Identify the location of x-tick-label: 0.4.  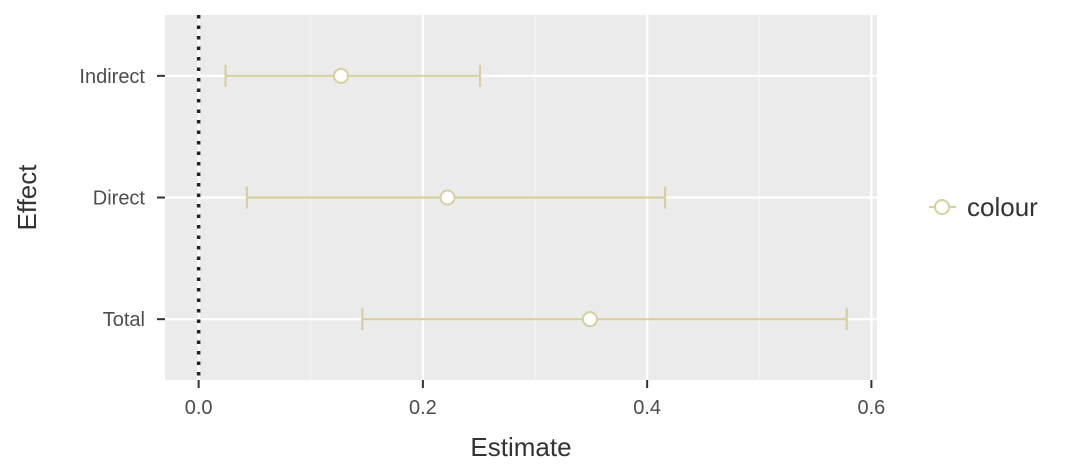
(647, 408).